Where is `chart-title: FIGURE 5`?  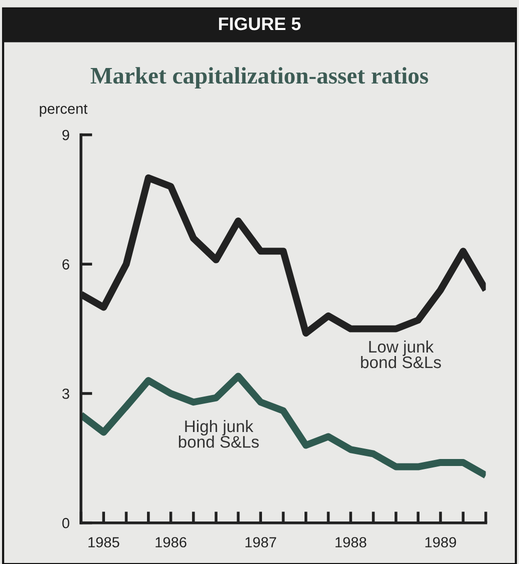 chart-title: FIGURE 5 is located at coordinates (260, 23).